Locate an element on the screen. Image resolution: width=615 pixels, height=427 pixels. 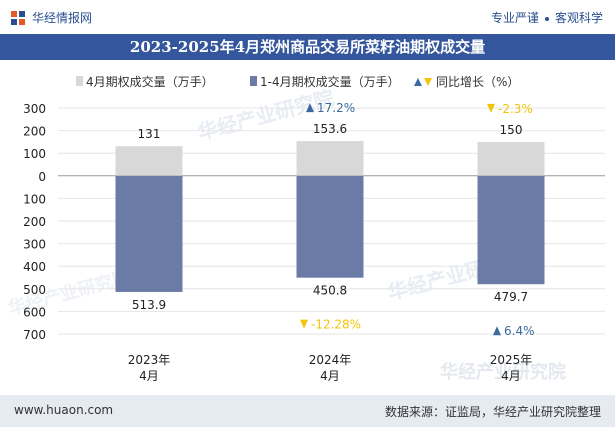
x-tick-label: 2025年 is located at coordinates (511, 360).